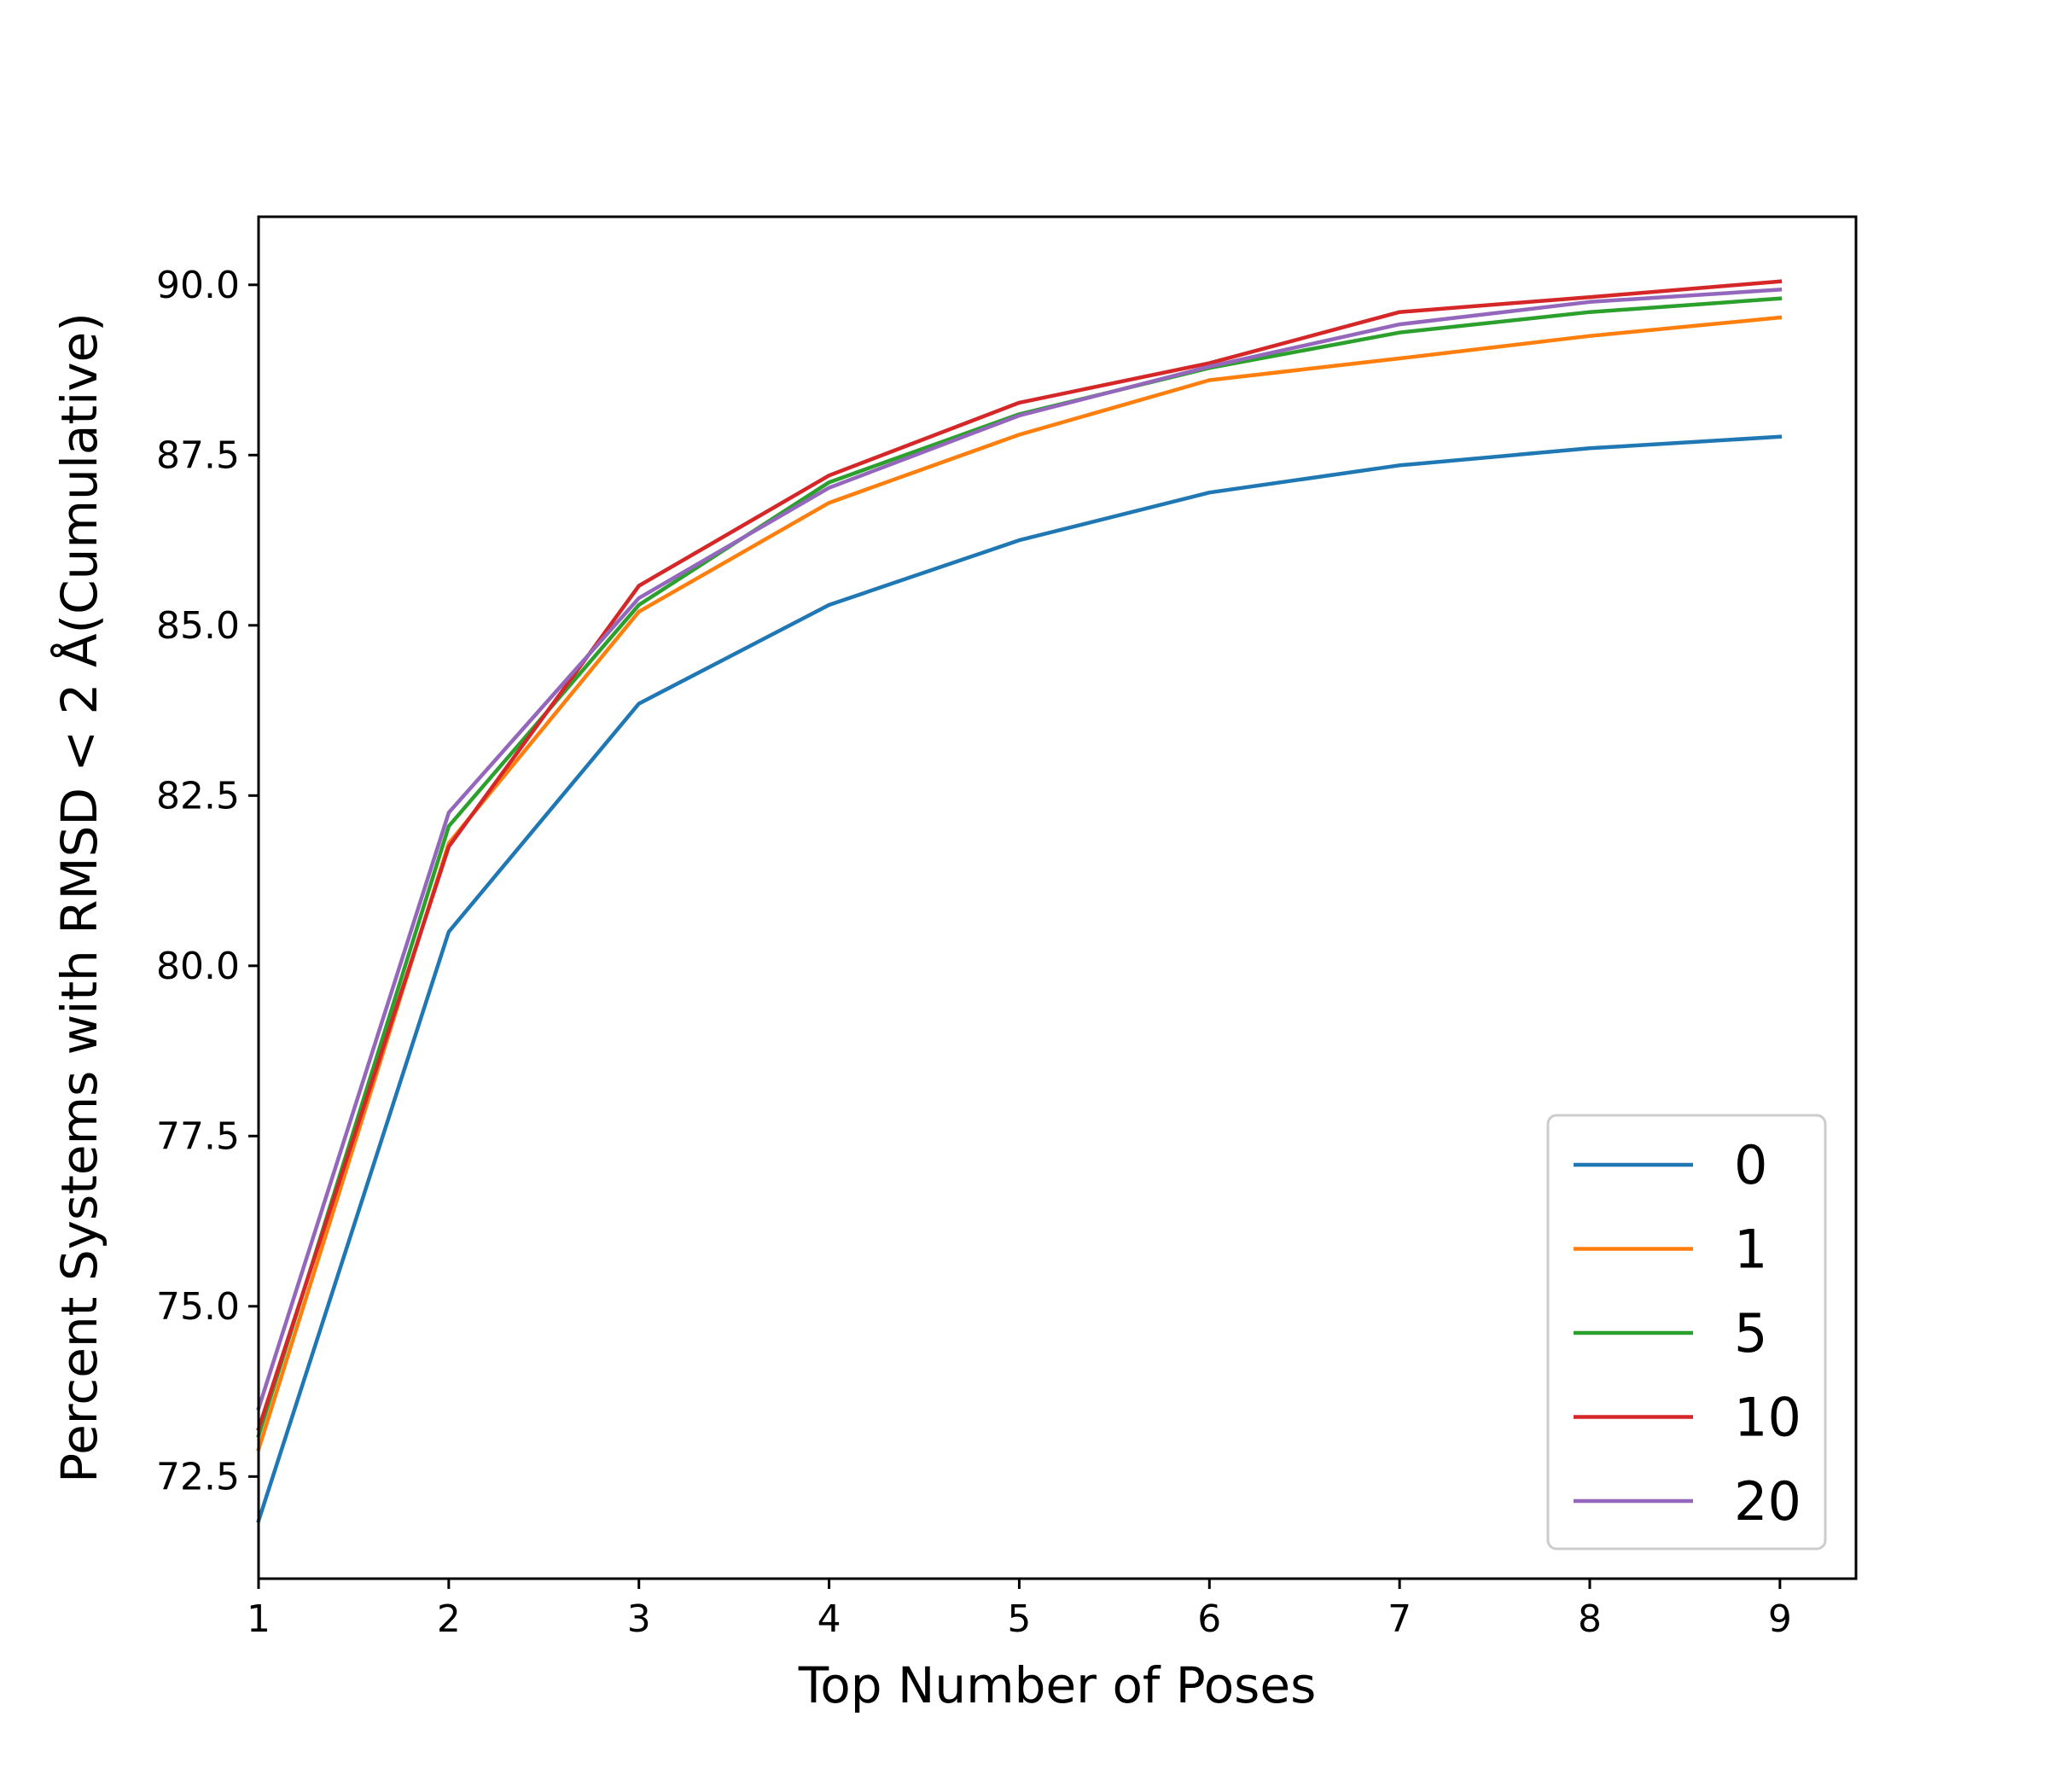 This screenshot has height=1792, width=2048. What do you see at coordinates (1399, 1619) in the screenshot?
I see `x-tick-label: 7` at bounding box center [1399, 1619].